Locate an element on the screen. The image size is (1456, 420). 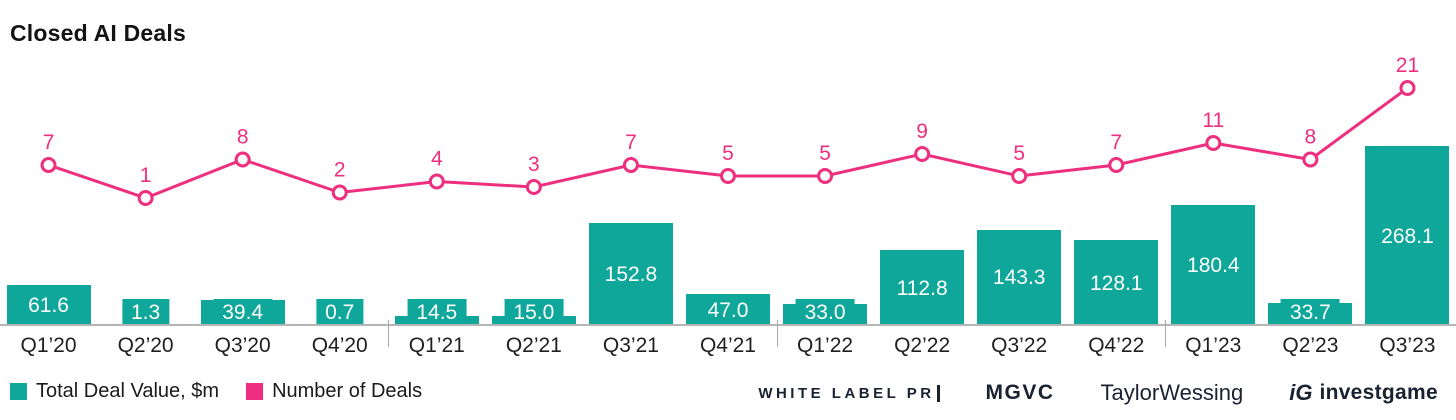
taylor-wessing-logo: TaylorWessing is located at coordinates (1172, 392).